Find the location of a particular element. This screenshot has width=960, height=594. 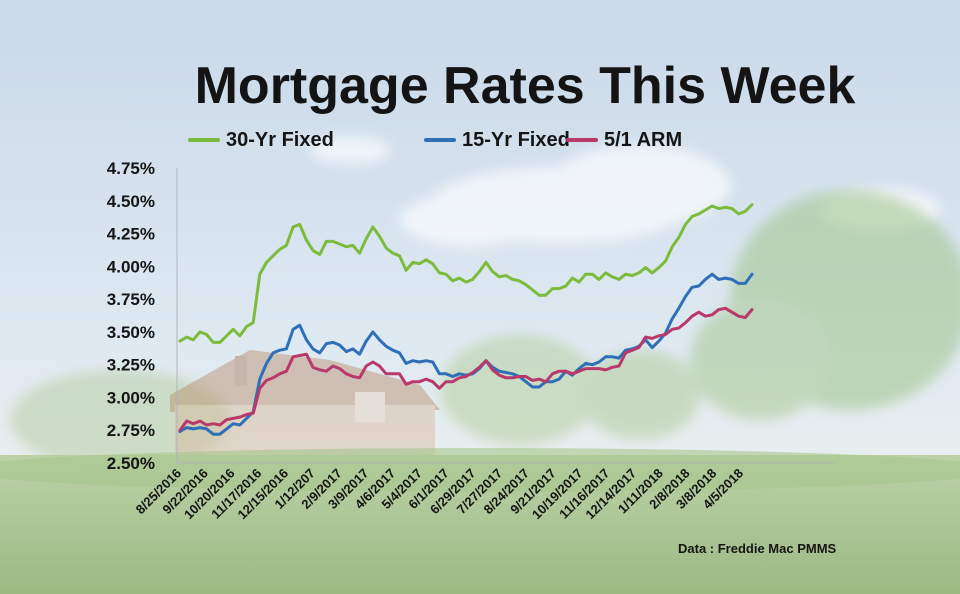

y-tick-label: 2.50% is located at coordinates (131, 463).